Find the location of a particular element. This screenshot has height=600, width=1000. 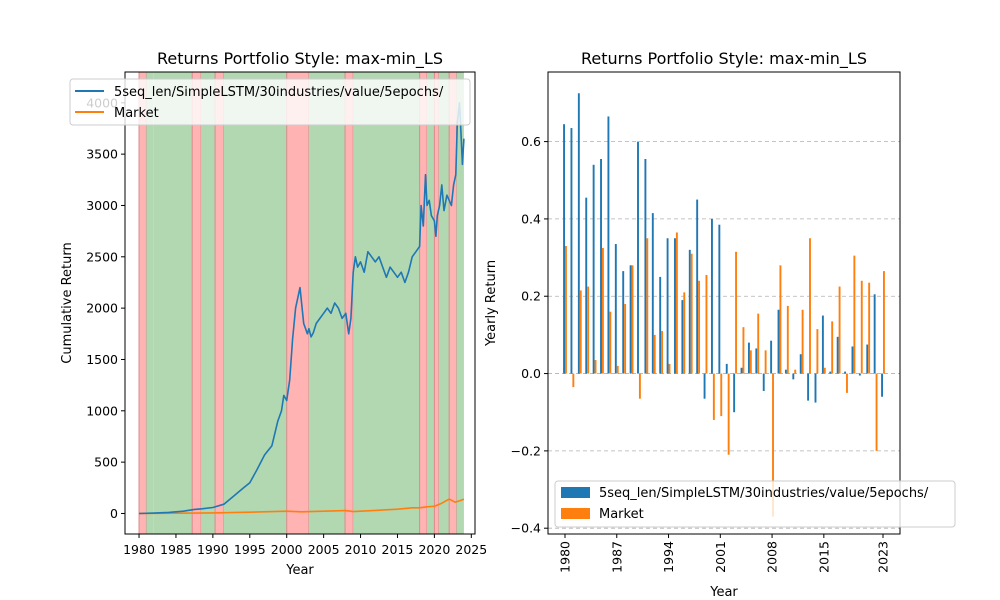

market-bar-1984 is located at coordinates (595, 367).